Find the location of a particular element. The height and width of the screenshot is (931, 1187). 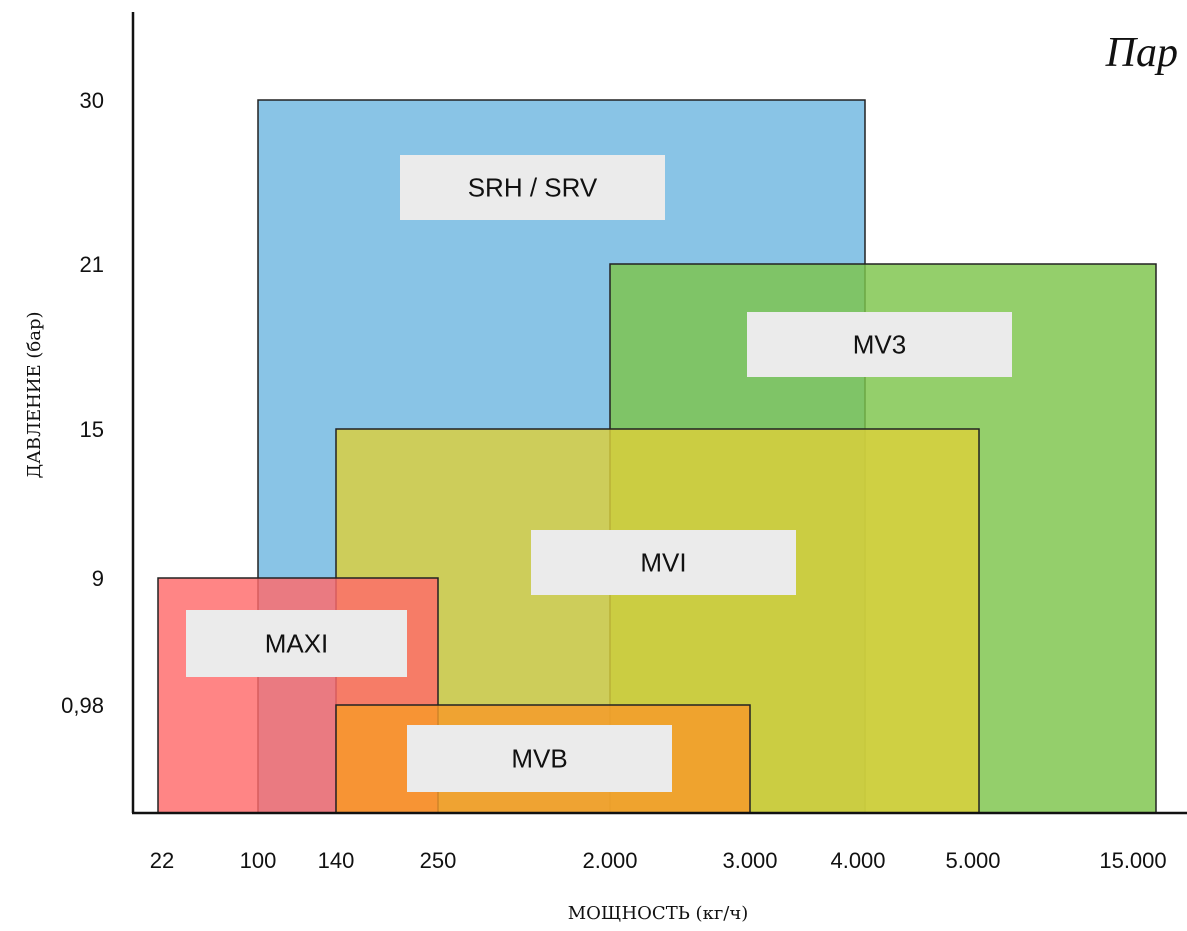

box-label-mvb: MVB is located at coordinates (539, 759).